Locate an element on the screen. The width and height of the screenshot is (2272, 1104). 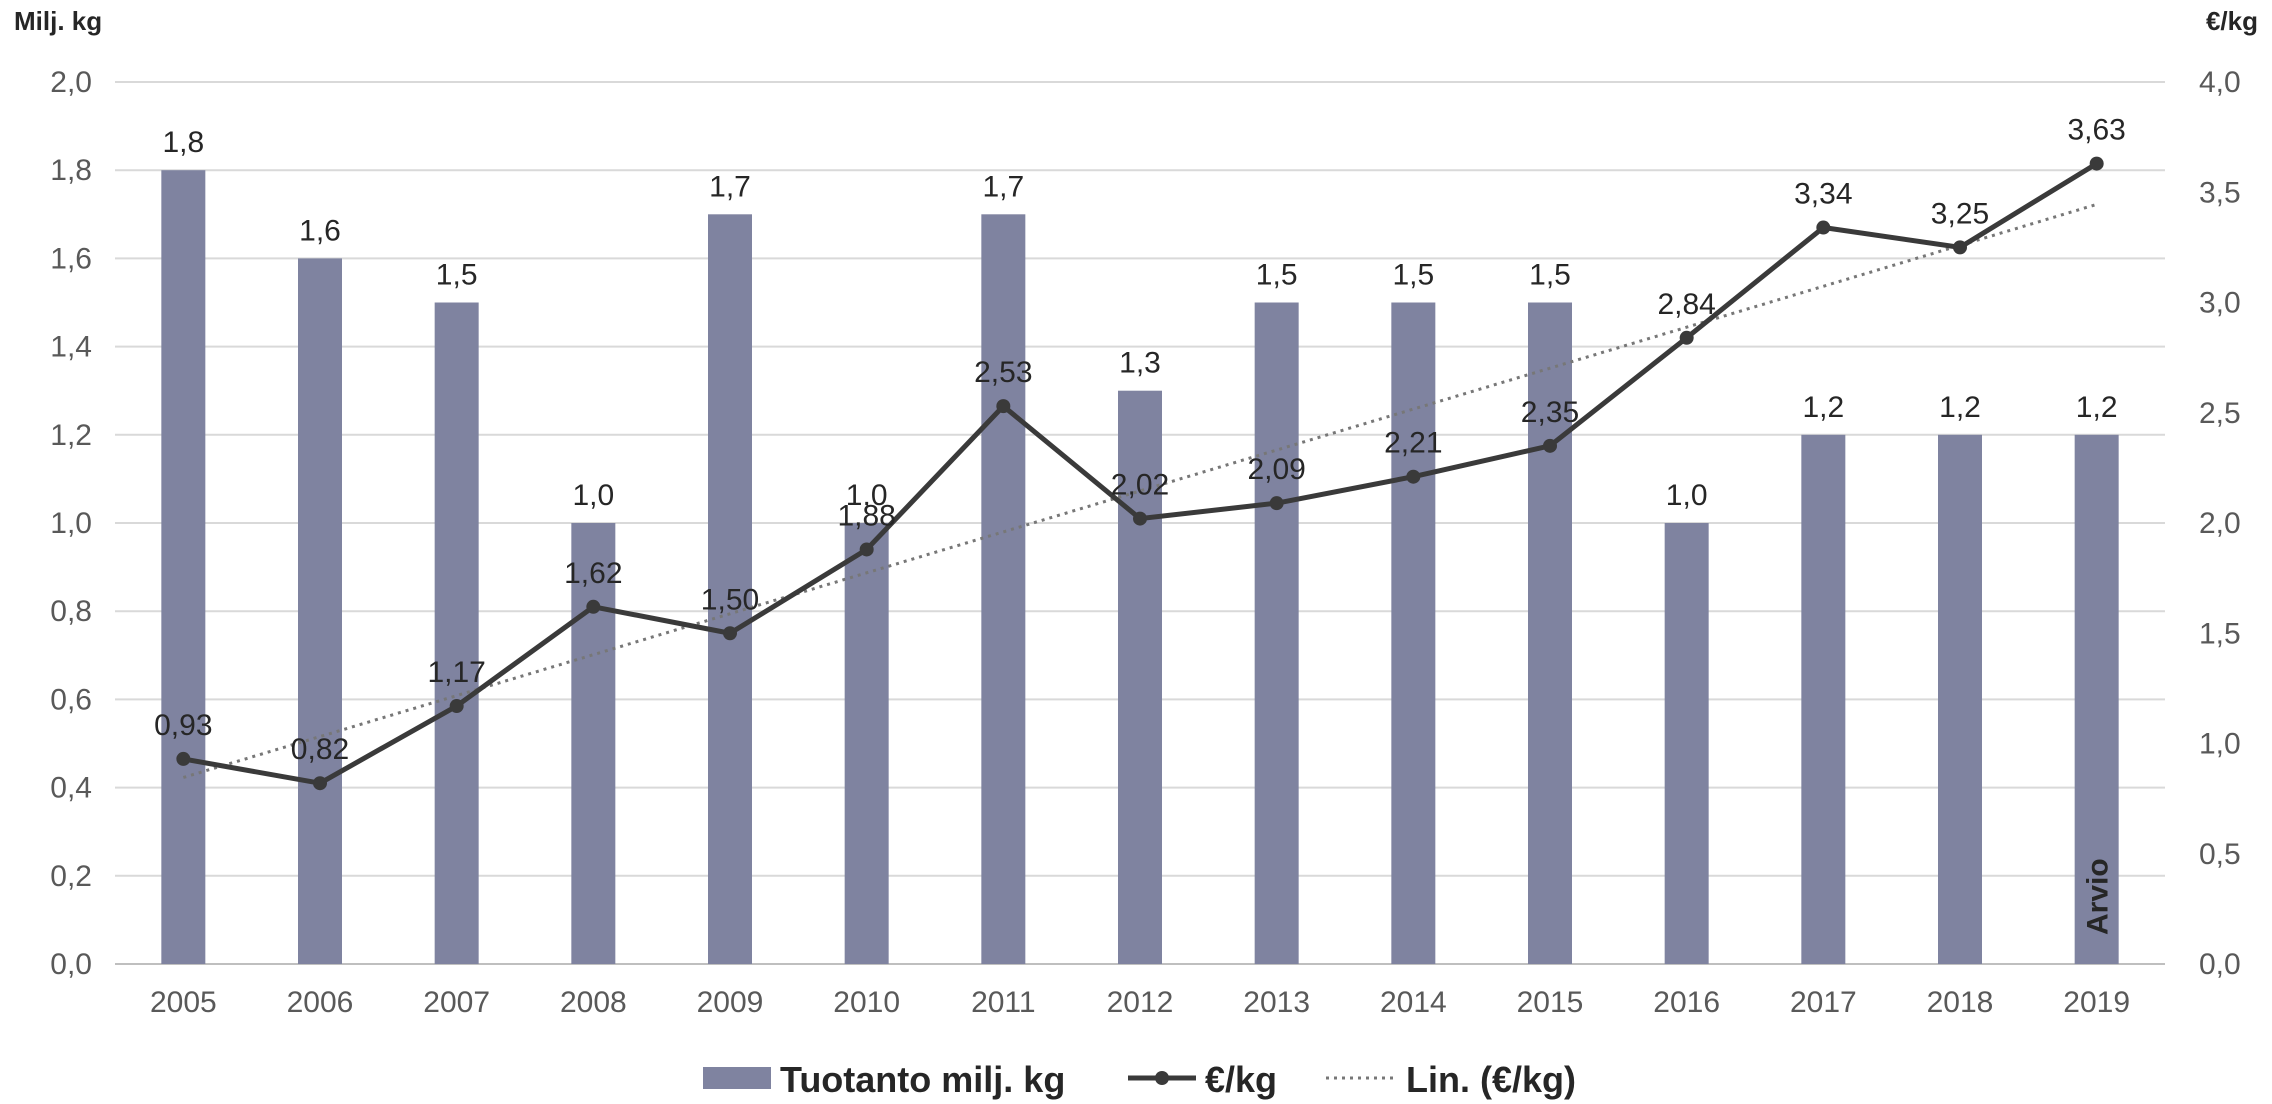
x-tick-label: 2015 is located at coordinates (1550, 1002).